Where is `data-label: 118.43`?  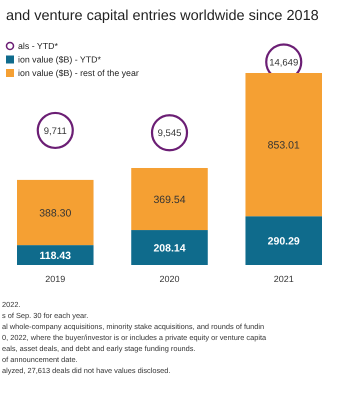 data-label: 118.43 is located at coordinates (55, 256).